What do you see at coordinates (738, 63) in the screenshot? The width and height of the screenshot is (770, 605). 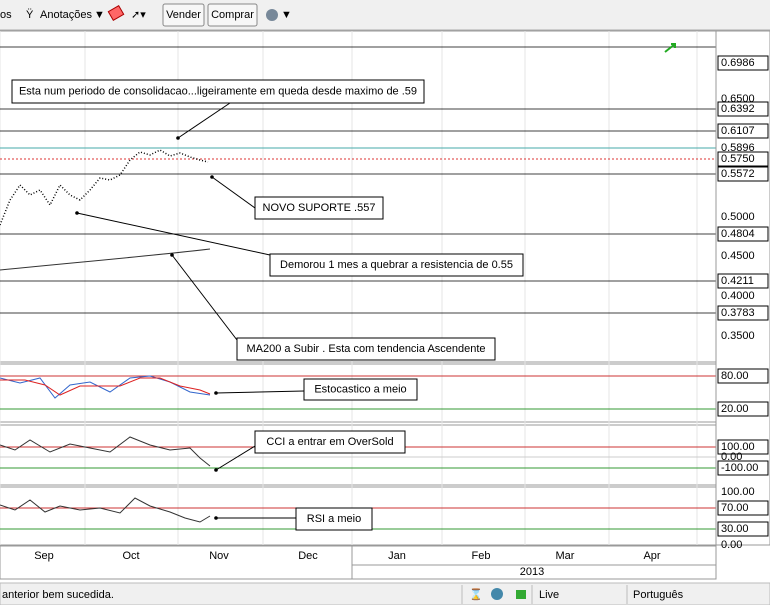 I see `axis-label: 0.6986` at bounding box center [738, 63].